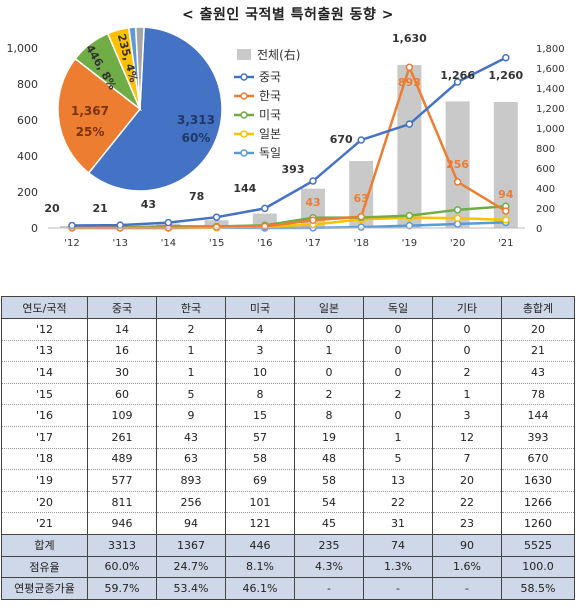 Image resolution: width=576 pixels, height=615 pixels. Describe the element at coordinates (360, 243) in the screenshot. I see `x-tick-label: '18` at that location.